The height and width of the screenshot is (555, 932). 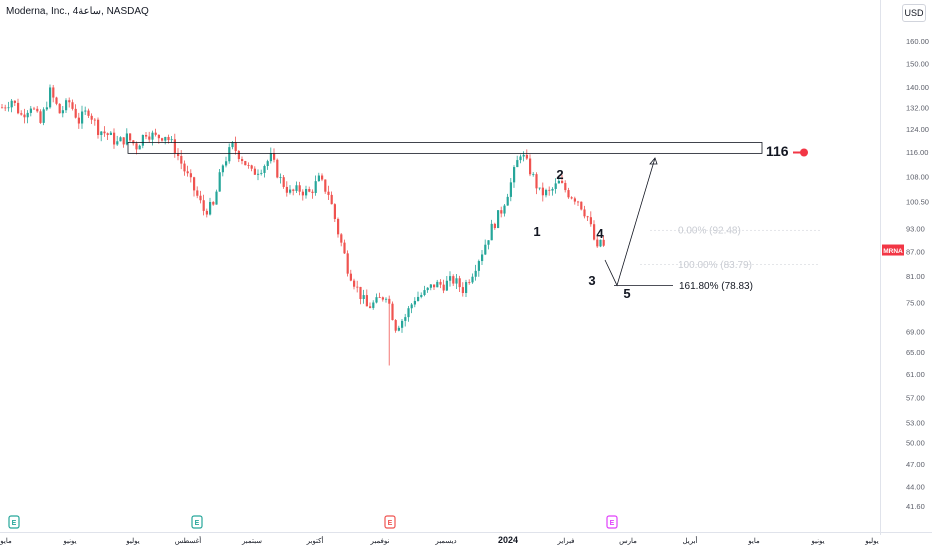 I want to click on alert-icon, so click(x=800, y=152).